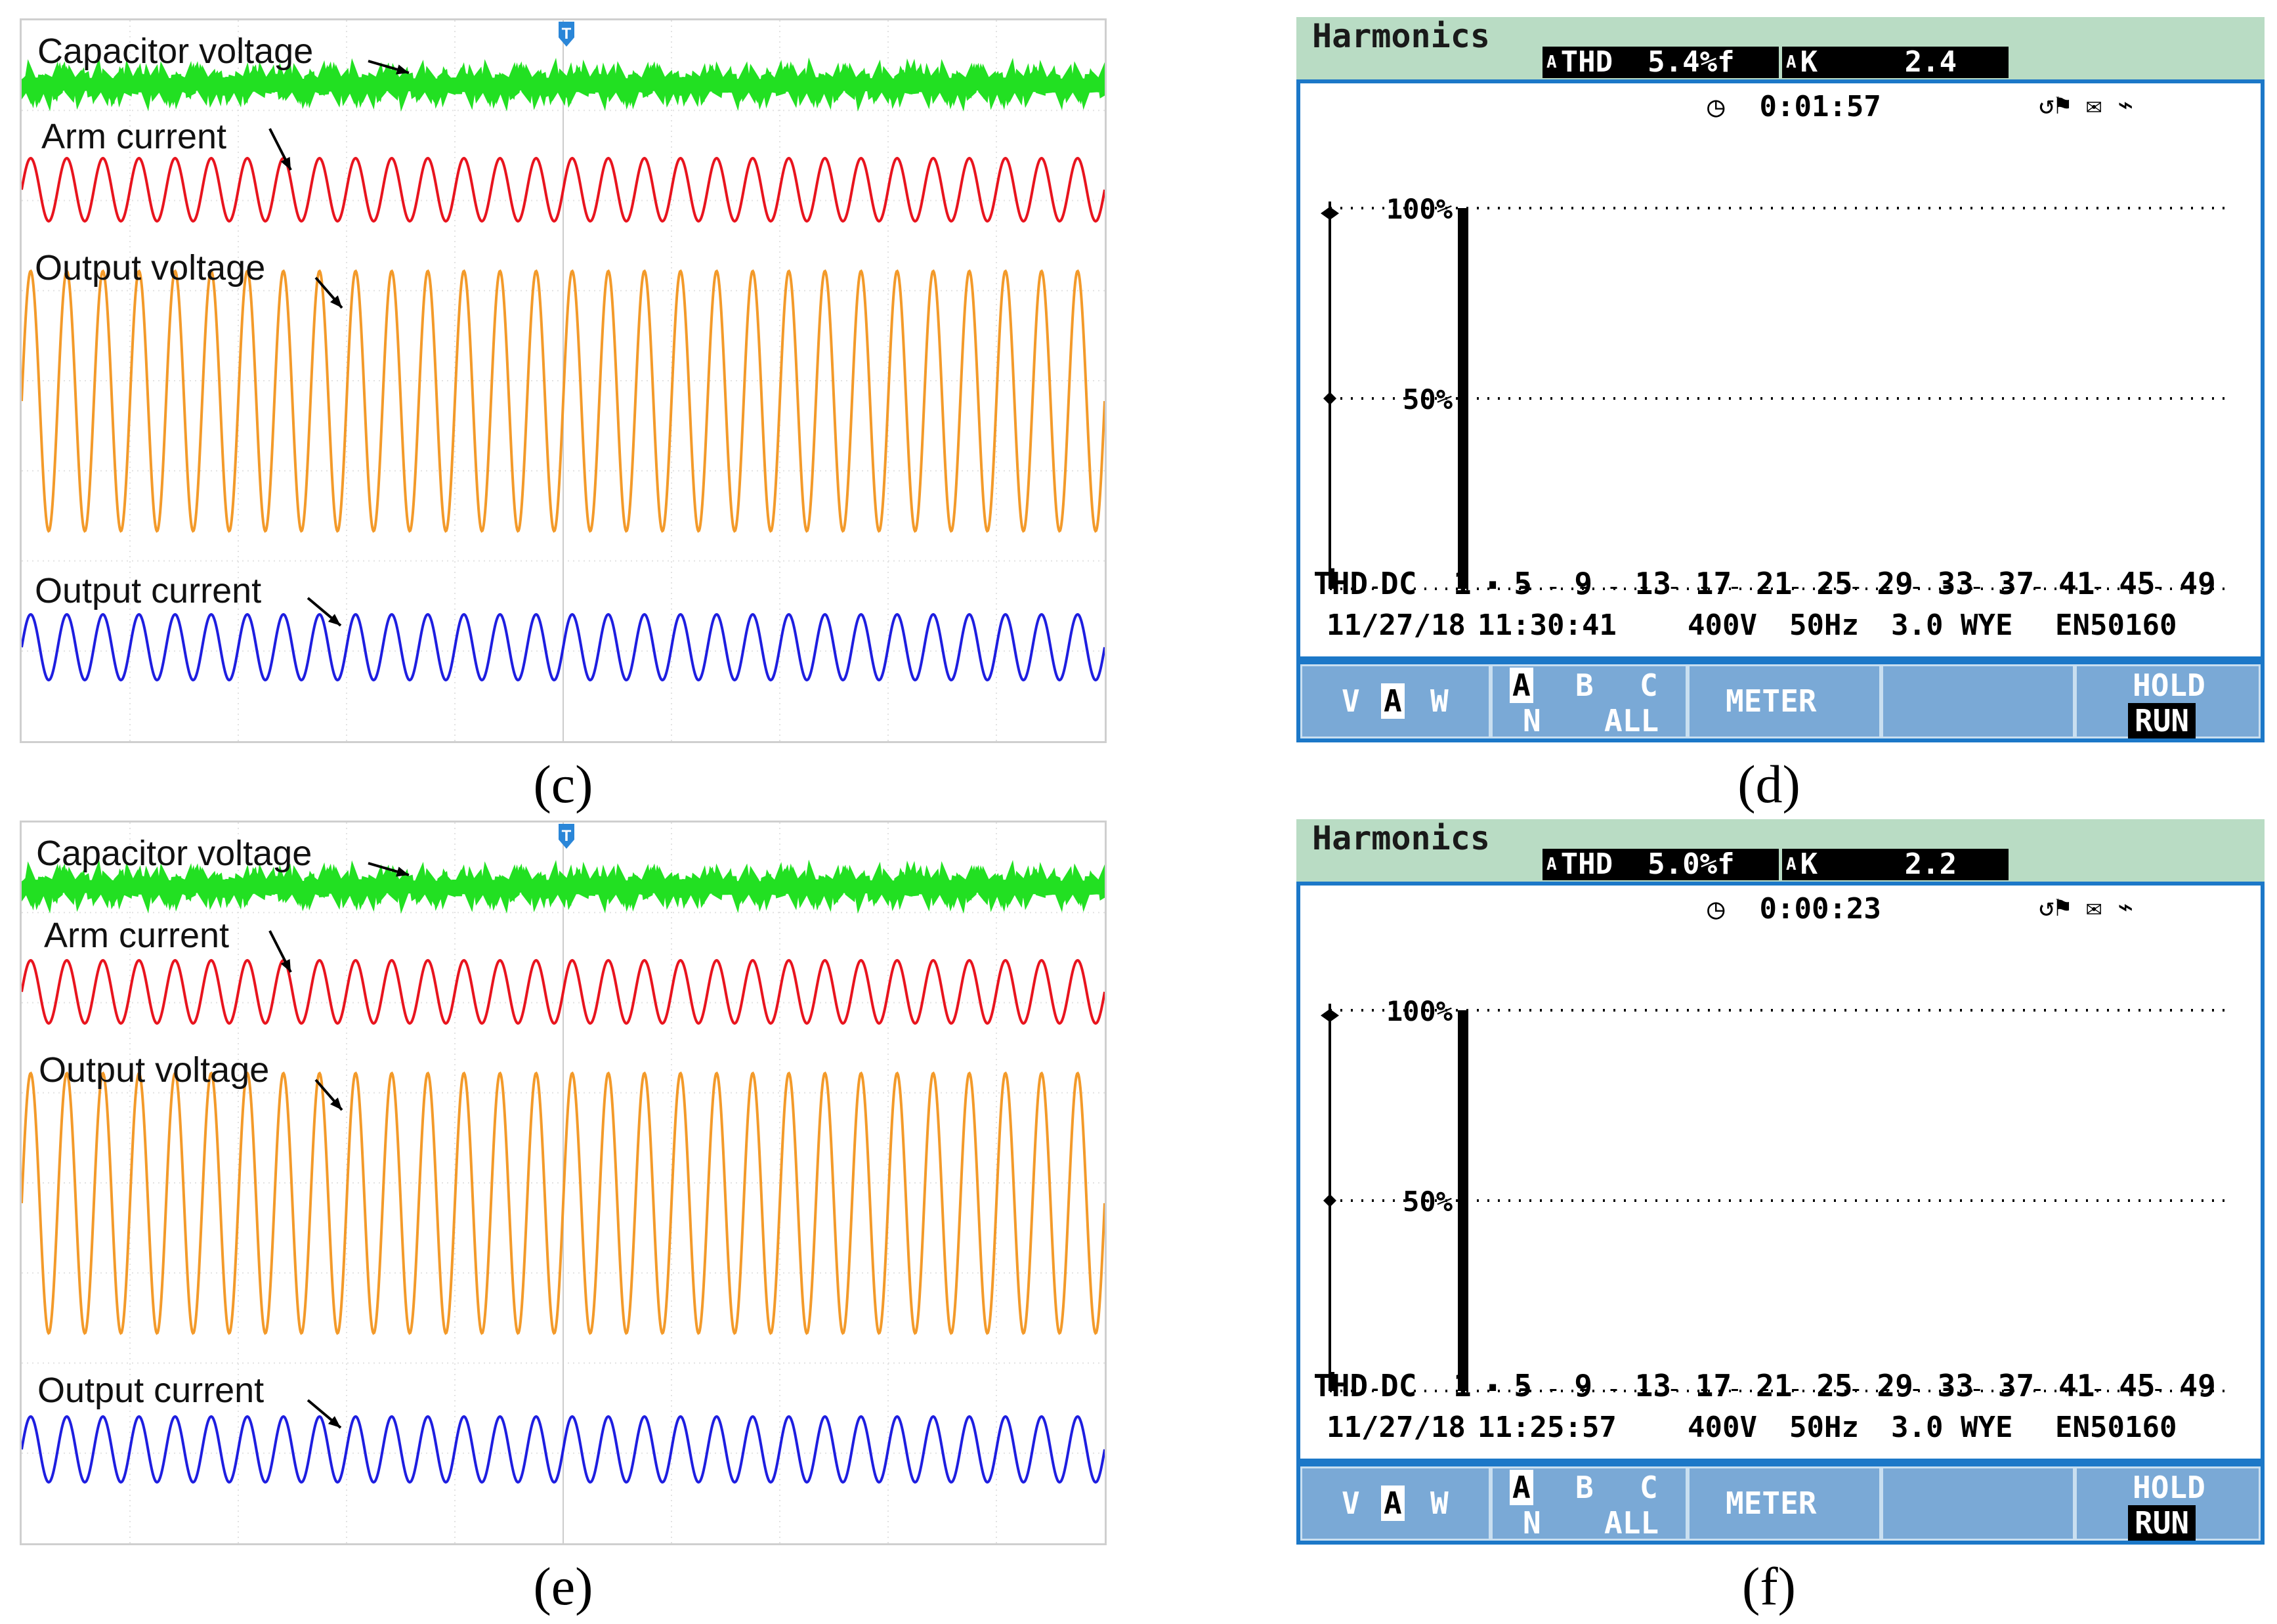  What do you see at coordinates (1769, 1586) in the screenshot?
I see `caption-f: (f)` at bounding box center [1769, 1586].